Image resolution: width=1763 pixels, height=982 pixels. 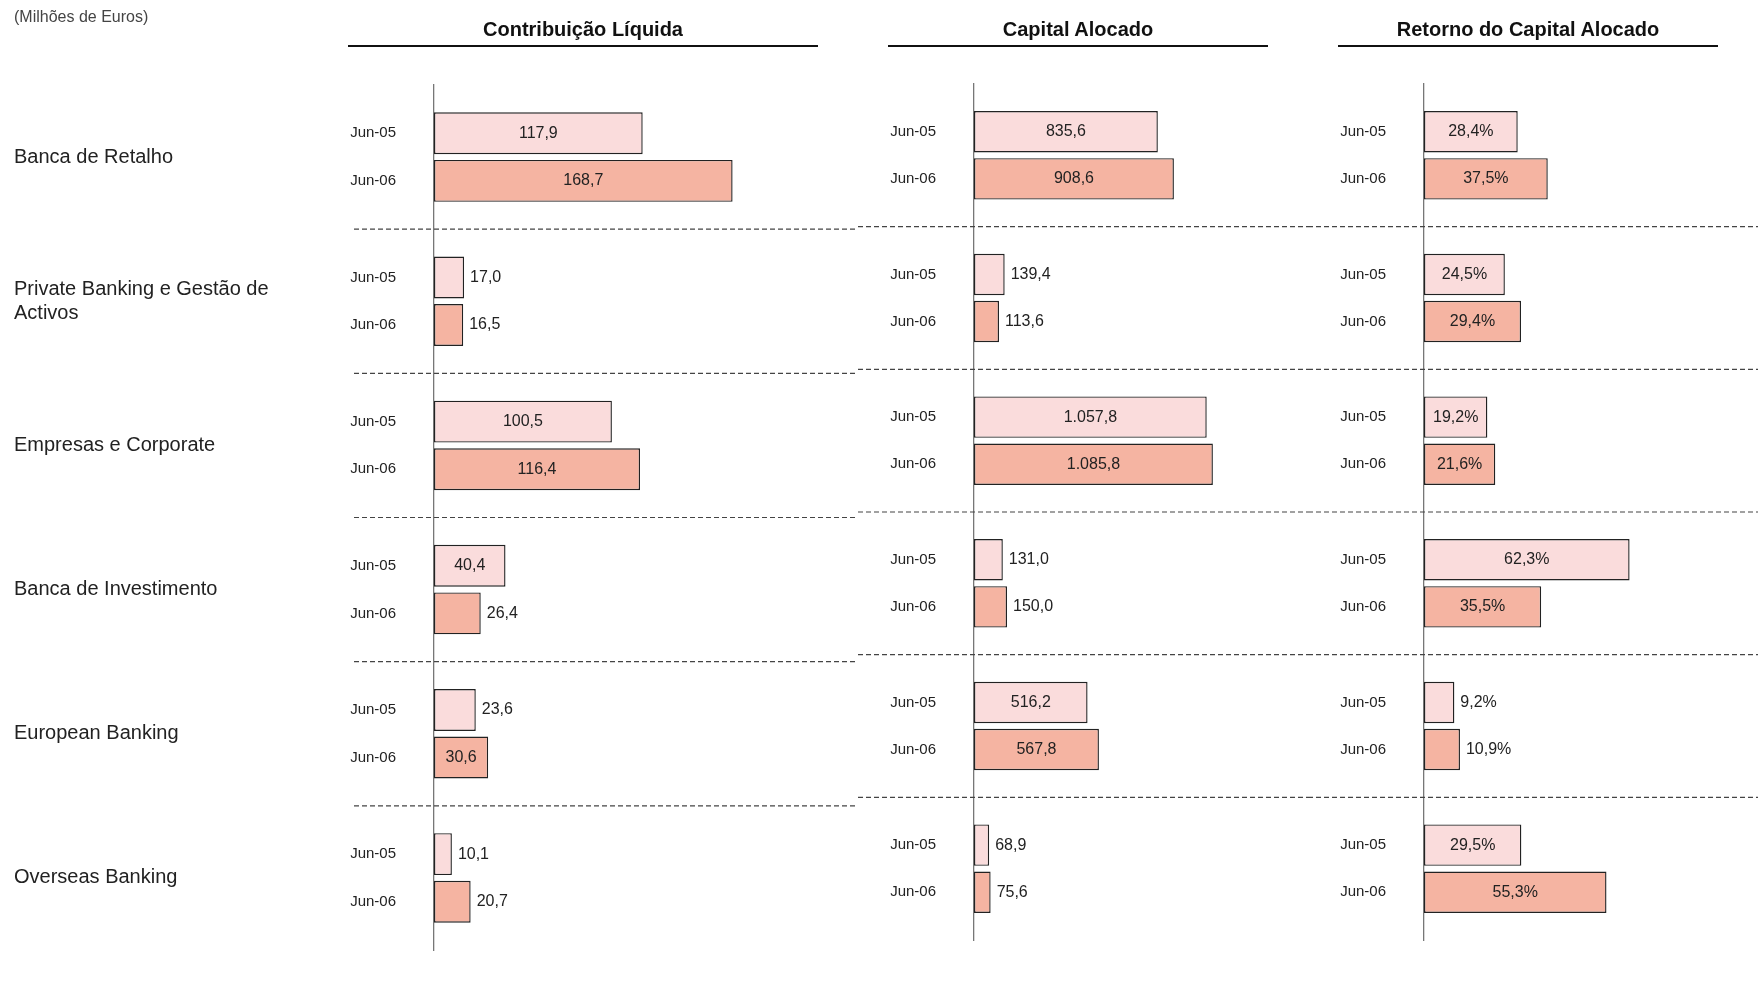 I want to click on data-label: 1.057,8, so click(x=1090, y=416).